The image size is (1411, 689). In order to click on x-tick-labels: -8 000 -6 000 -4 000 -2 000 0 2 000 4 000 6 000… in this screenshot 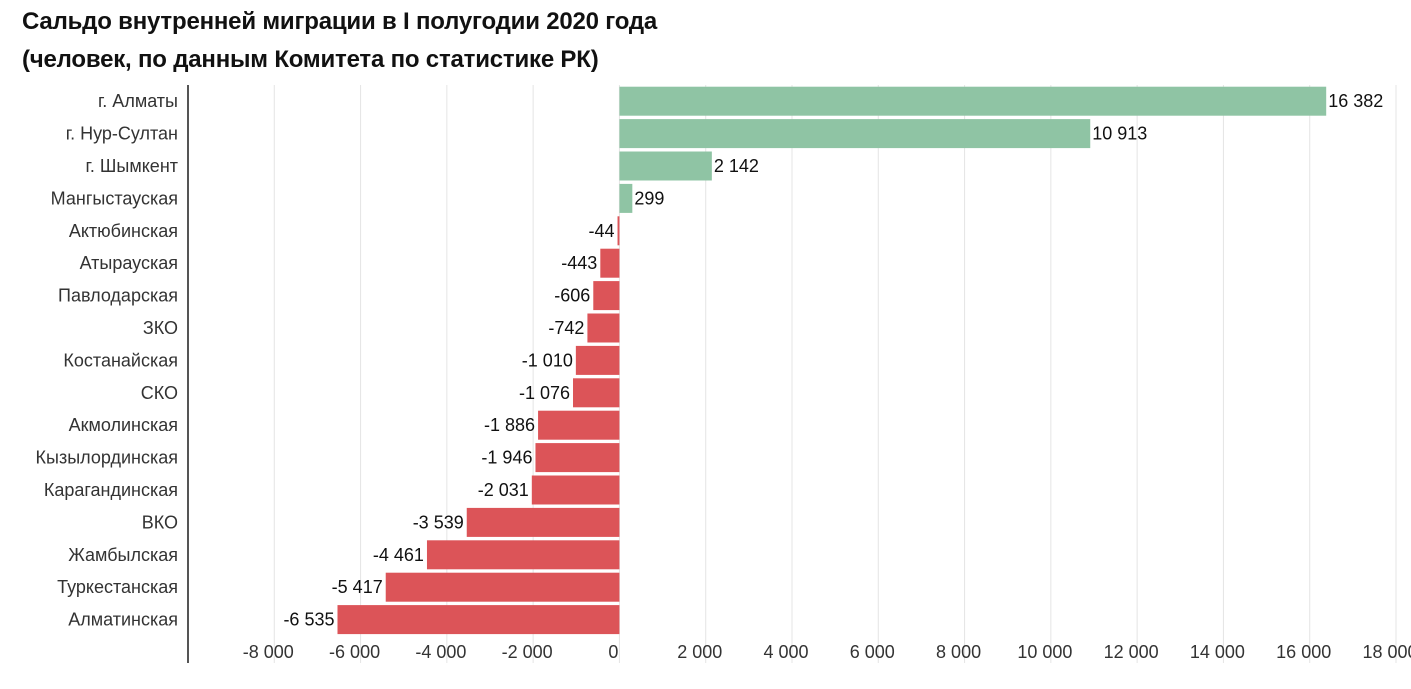, I will do `click(827, 652)`.